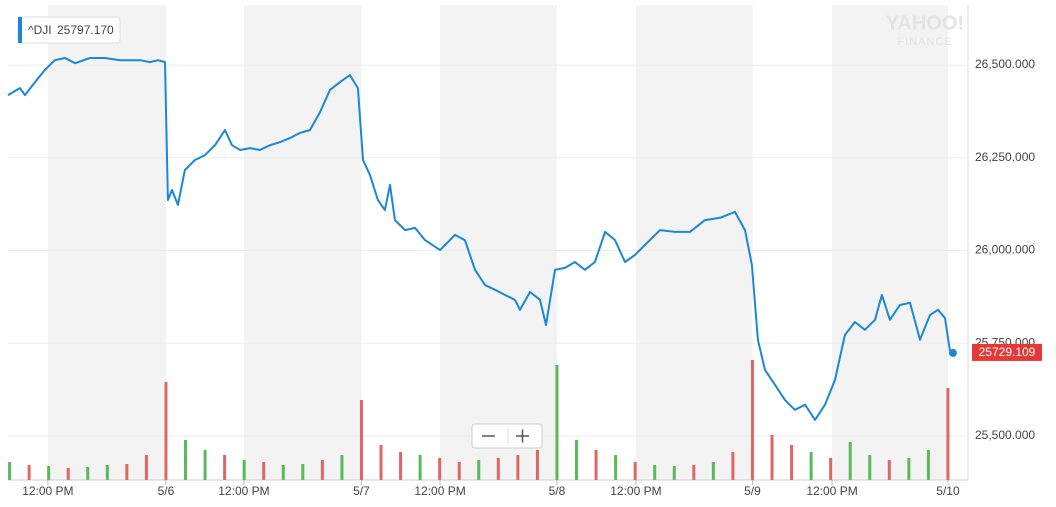 The height and width of the screenshot is (507, 1056). I want to click on x-tick-label: 5/9, so click(752, 491).